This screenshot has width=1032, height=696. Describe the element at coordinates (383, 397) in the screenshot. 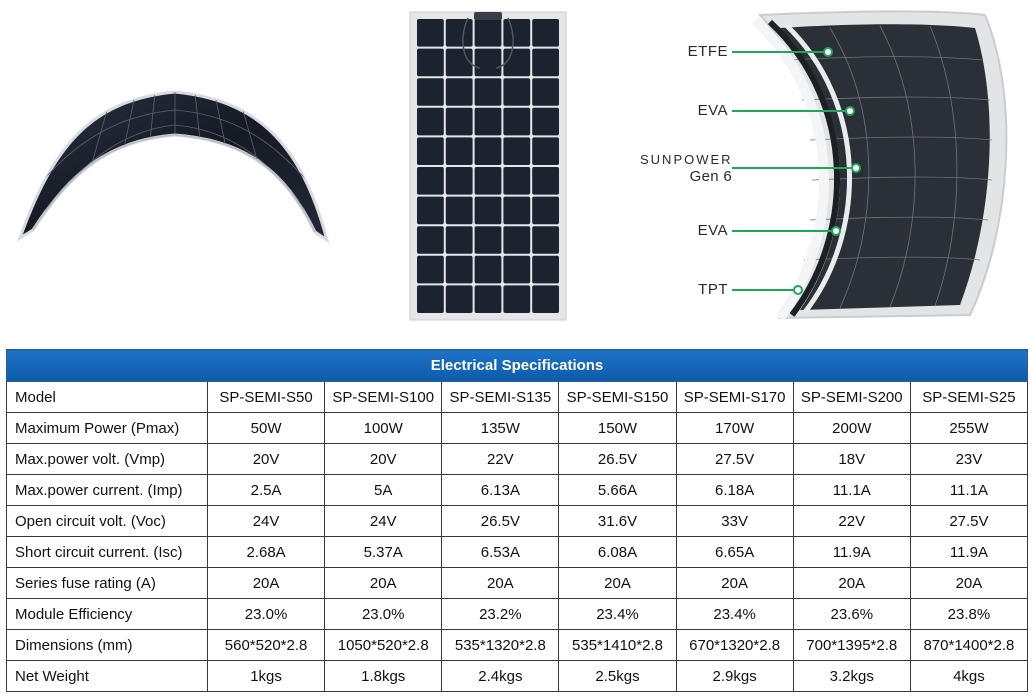

I see `model-cell: SP-SEMI-S100` at that location.